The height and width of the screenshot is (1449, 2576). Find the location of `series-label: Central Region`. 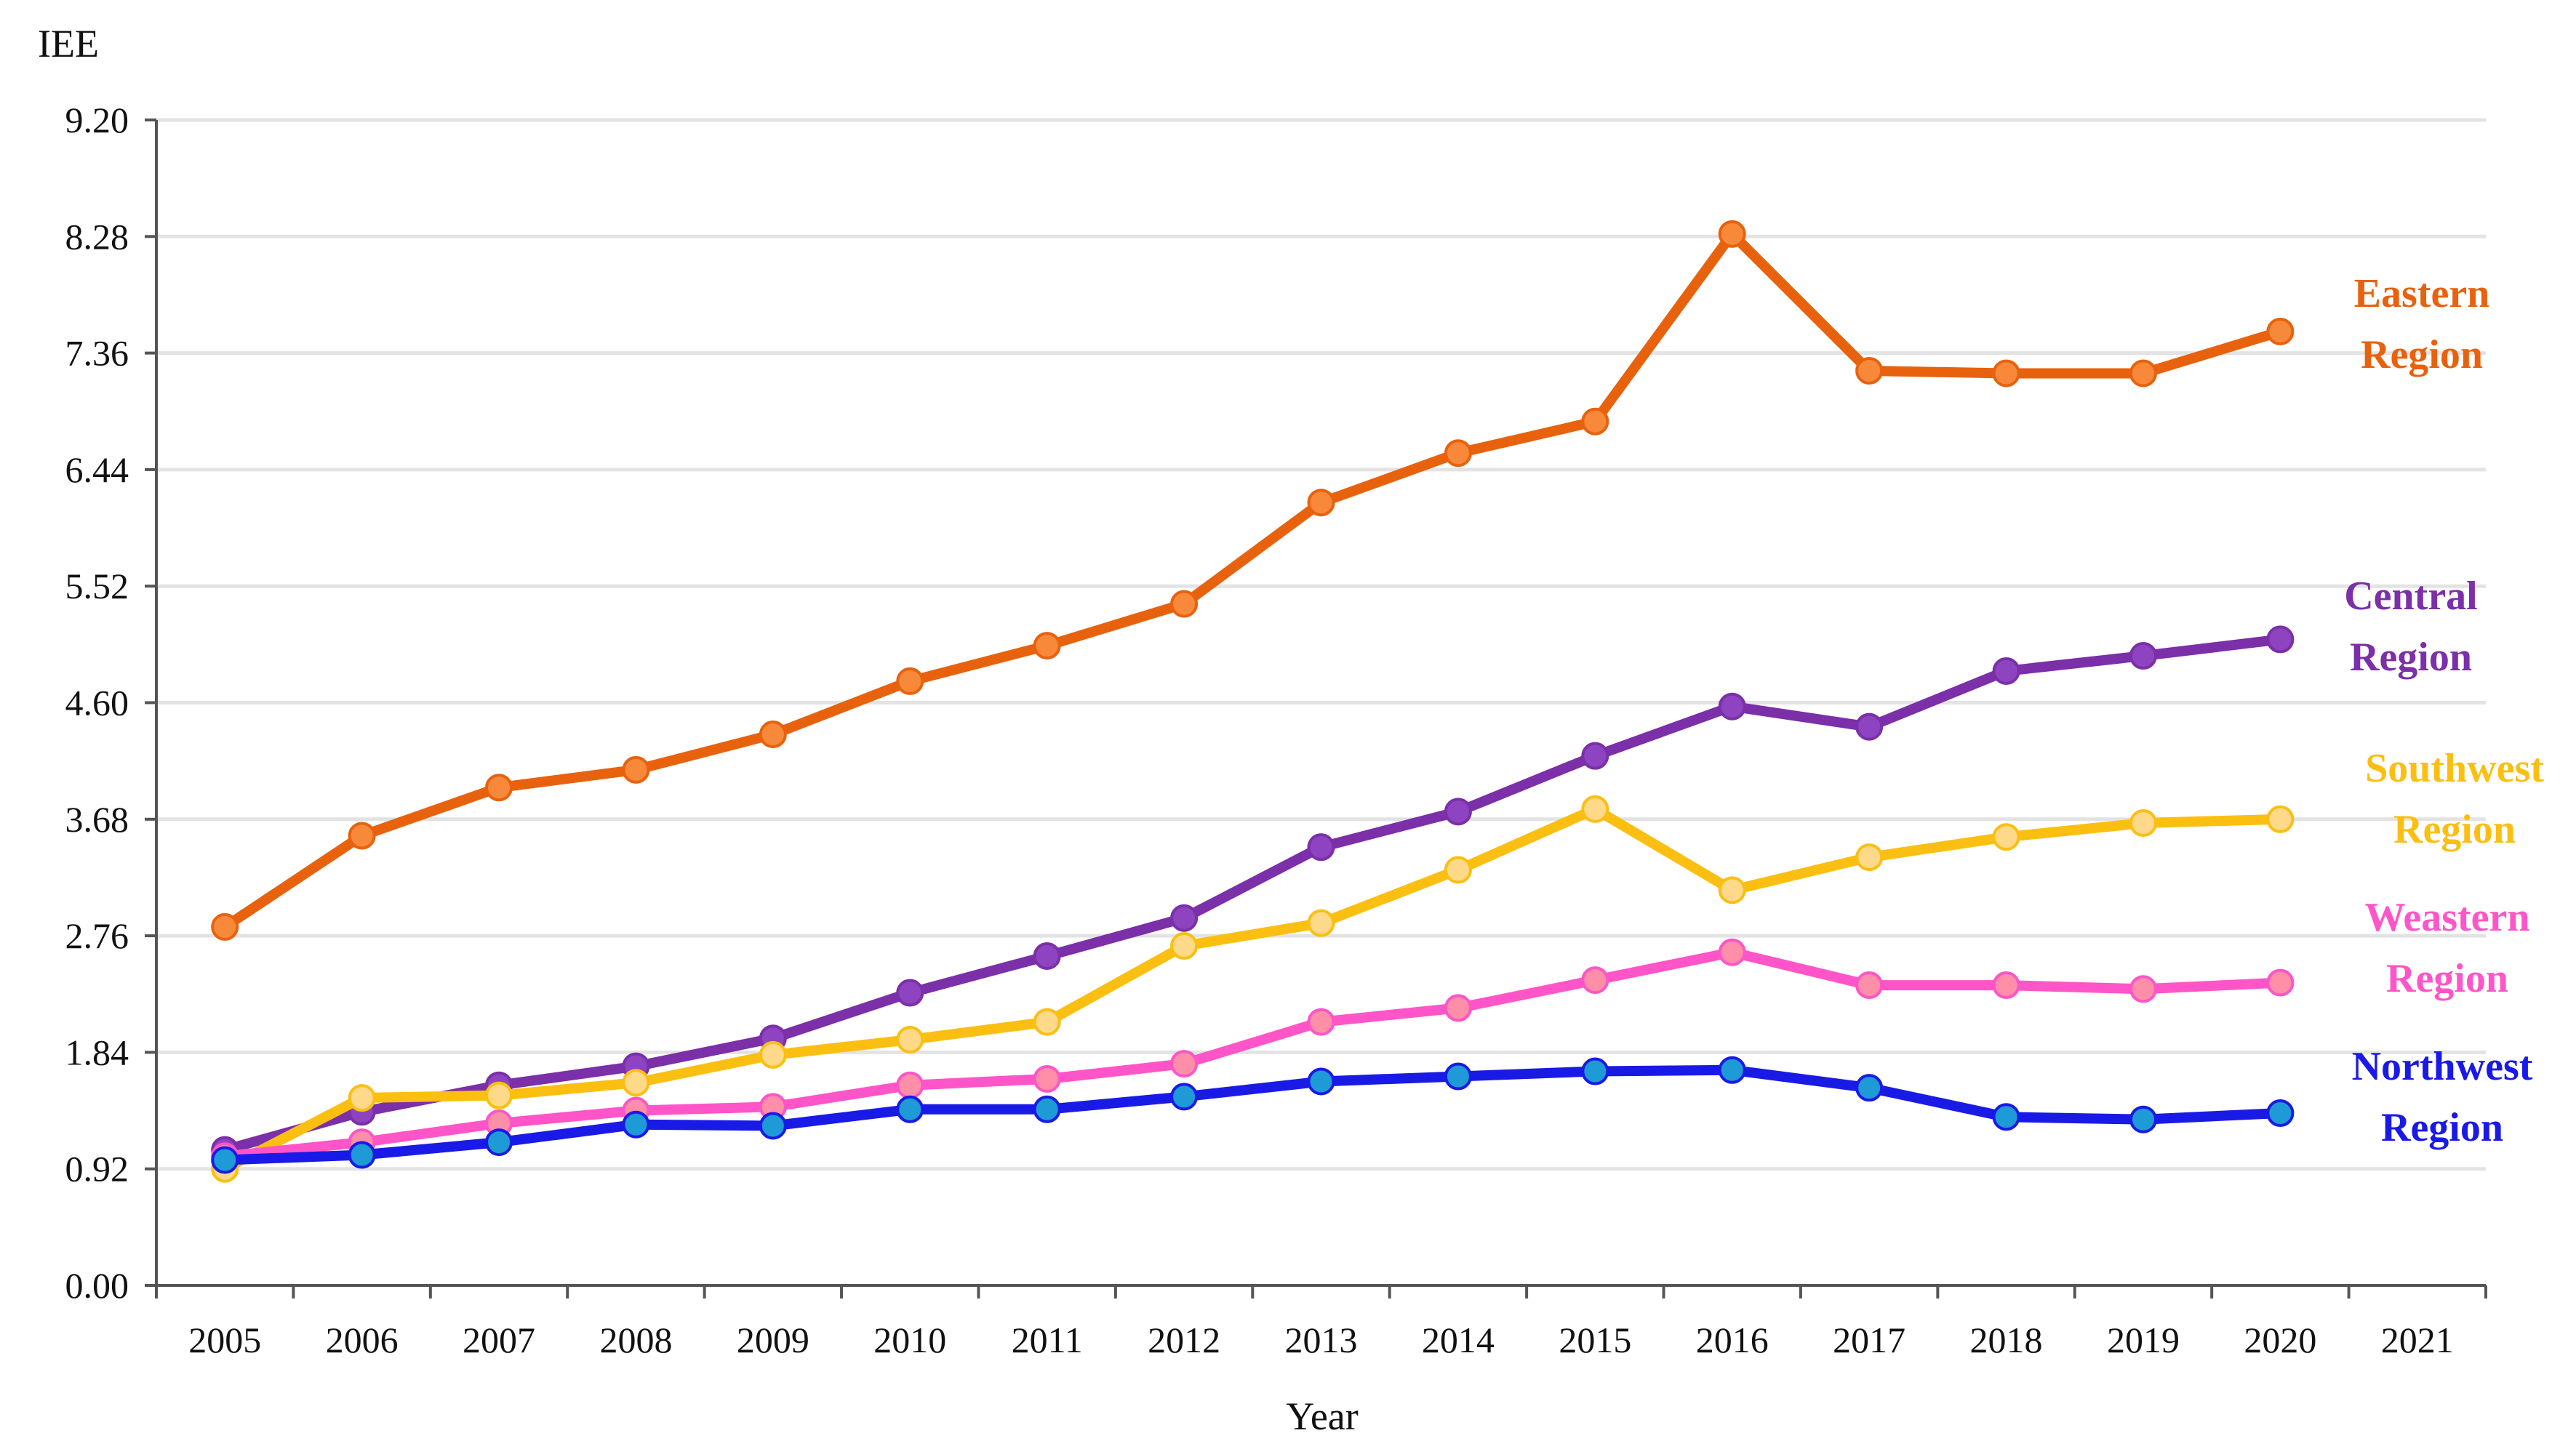

series-label: Central Region is located at coordinates (2411, 627).